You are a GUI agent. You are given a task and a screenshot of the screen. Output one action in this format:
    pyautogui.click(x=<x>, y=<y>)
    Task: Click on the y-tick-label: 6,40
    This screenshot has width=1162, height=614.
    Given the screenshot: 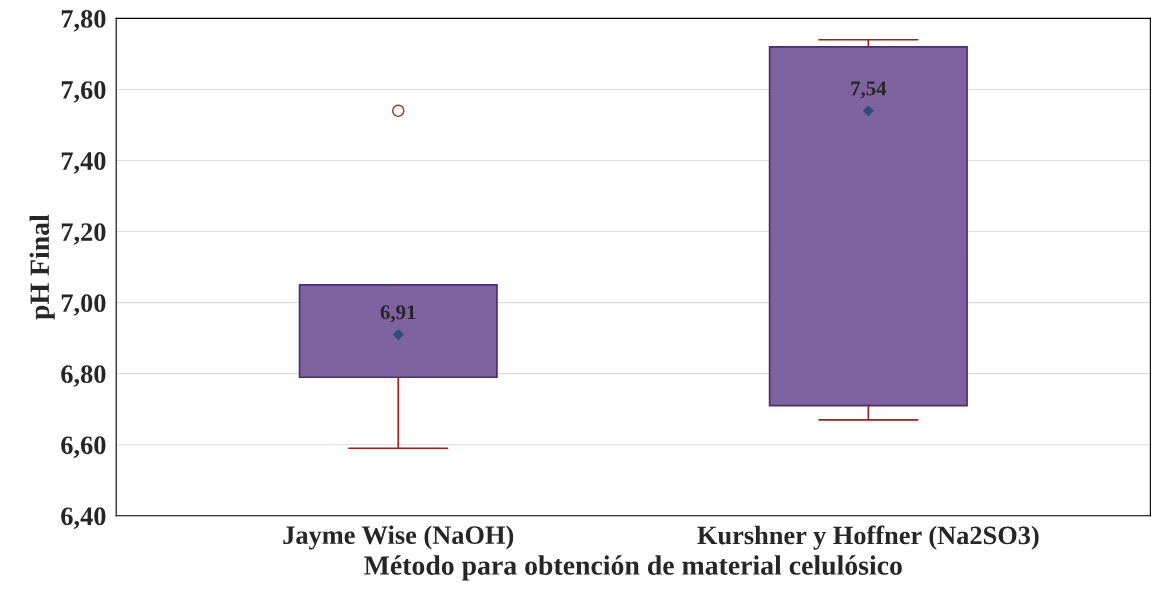 What is the action you would take?
    pyautogui.click(x=83, y=518)
    